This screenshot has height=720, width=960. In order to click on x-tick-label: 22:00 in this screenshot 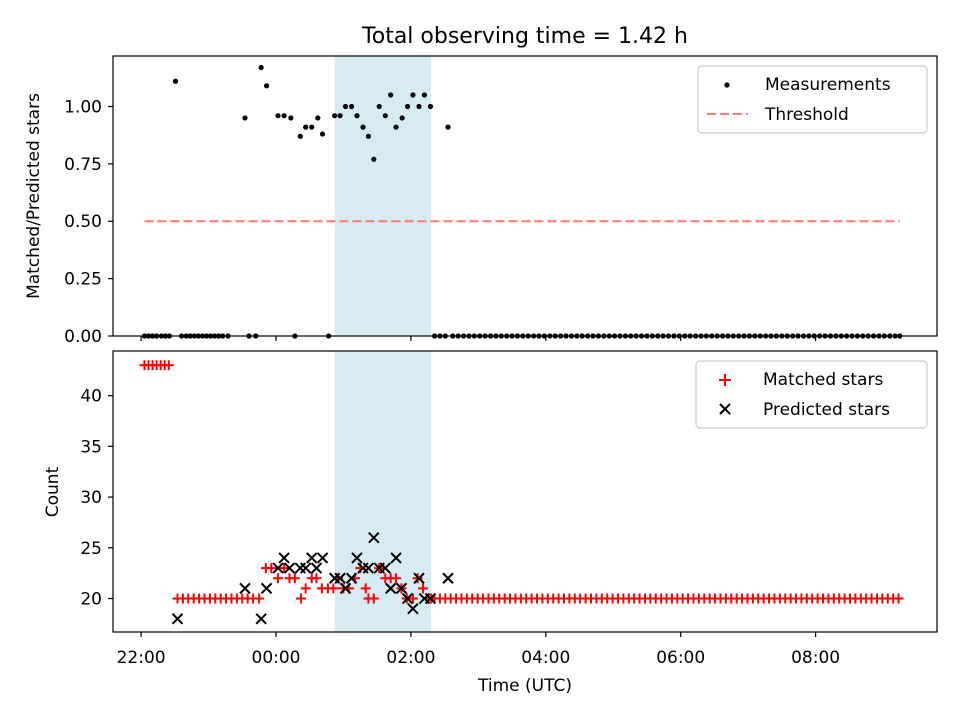, I will do `click(141, 658)`.